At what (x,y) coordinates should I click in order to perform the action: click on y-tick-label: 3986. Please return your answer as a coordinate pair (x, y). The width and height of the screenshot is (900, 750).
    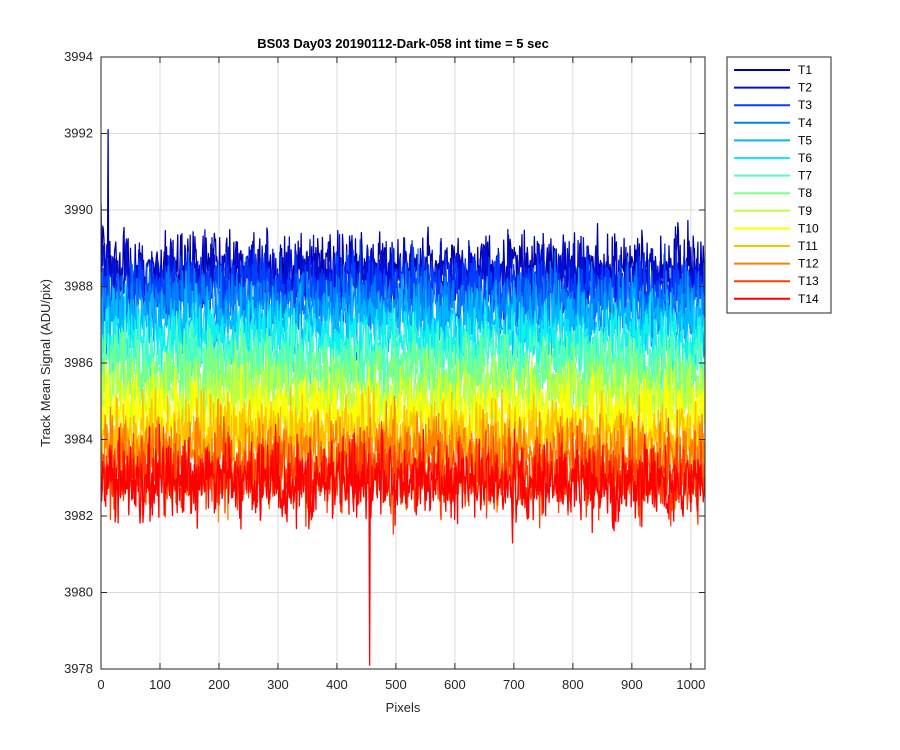
    Looking at the image, I should click on (78, 362).